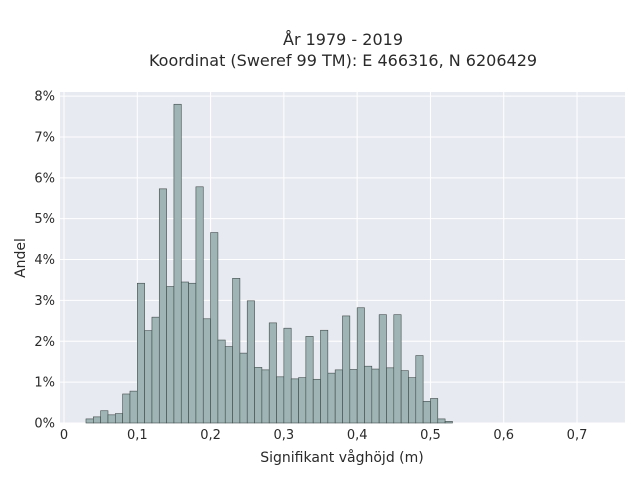 This screenshot has height=480, width=640. I want to click on y-tick-label: 4%, so click(44, 260).